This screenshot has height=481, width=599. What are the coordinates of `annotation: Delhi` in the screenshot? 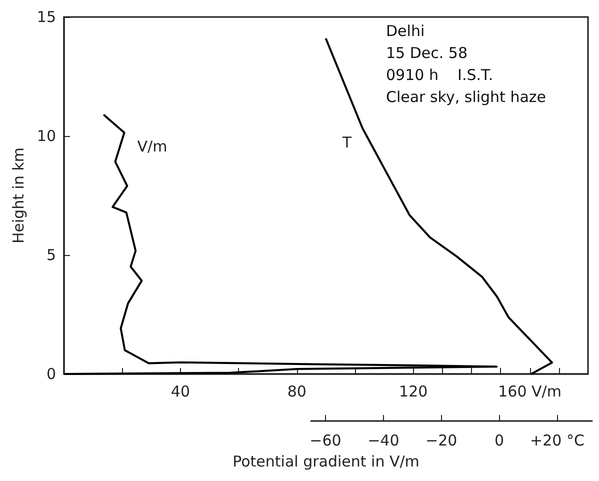 It's located at (406, 31).